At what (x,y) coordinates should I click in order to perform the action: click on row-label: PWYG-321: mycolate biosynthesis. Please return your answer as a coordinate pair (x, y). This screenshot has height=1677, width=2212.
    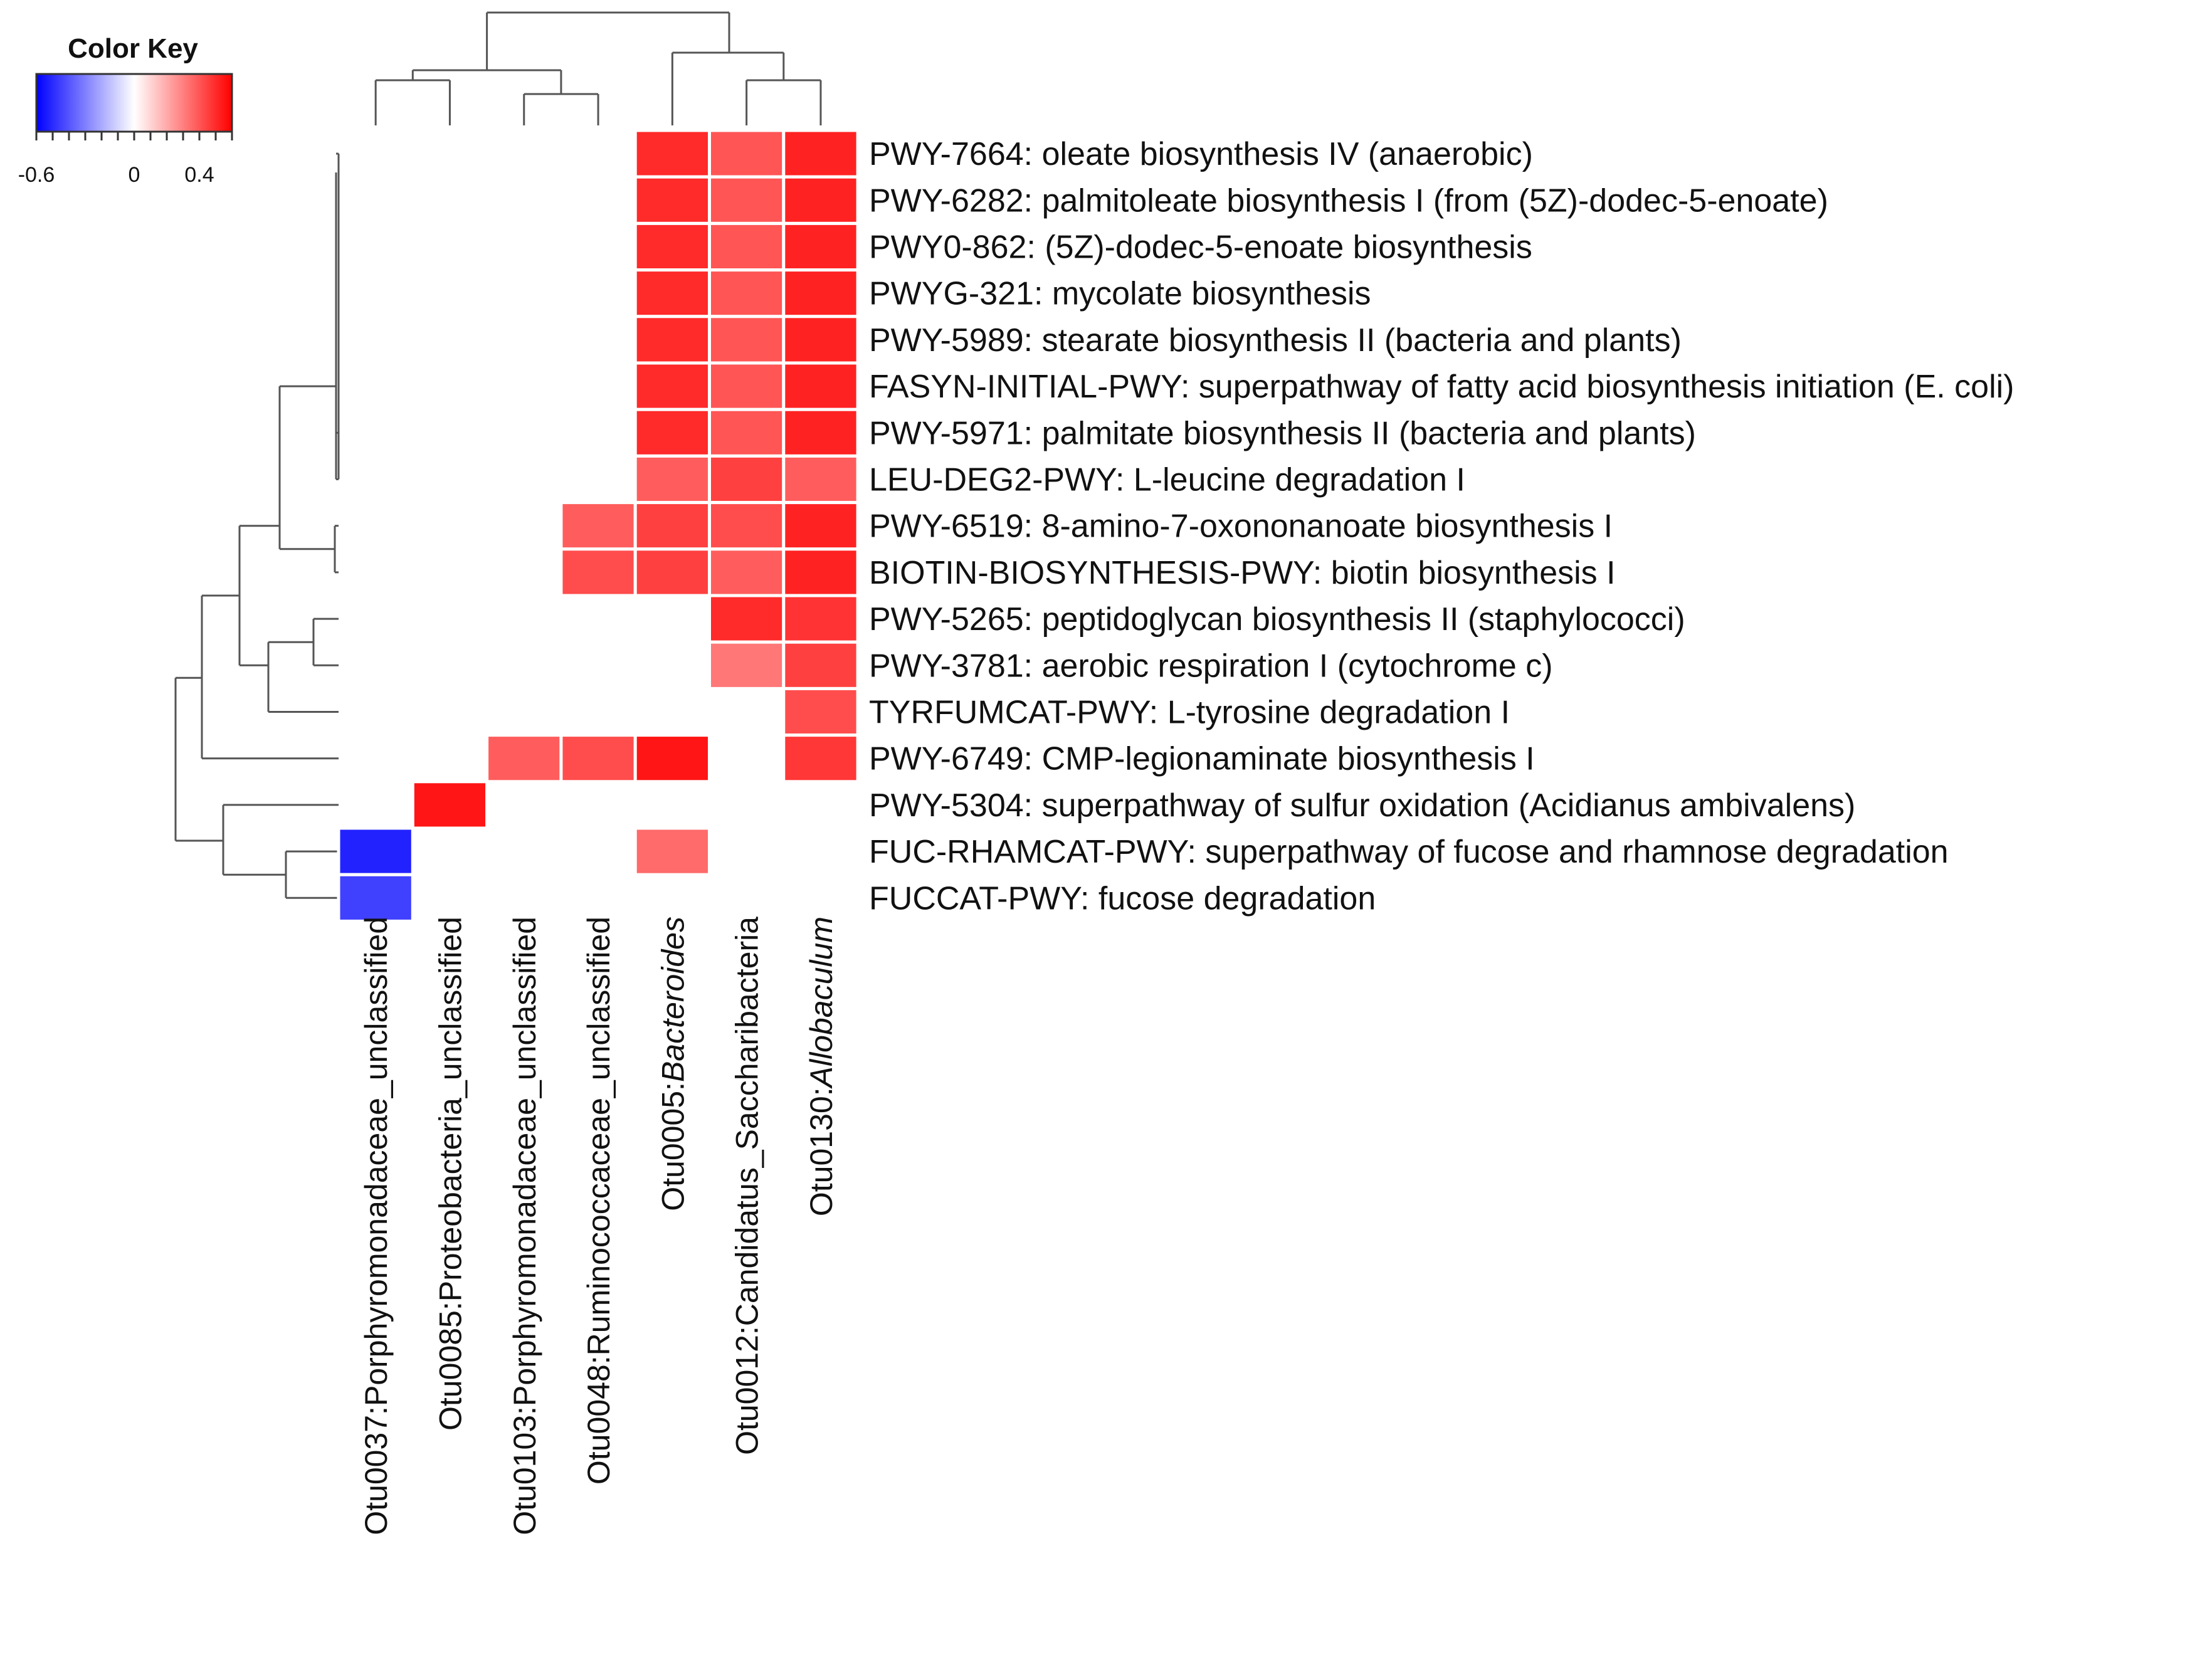
    Looking at the image, I should click on (1120, 294).